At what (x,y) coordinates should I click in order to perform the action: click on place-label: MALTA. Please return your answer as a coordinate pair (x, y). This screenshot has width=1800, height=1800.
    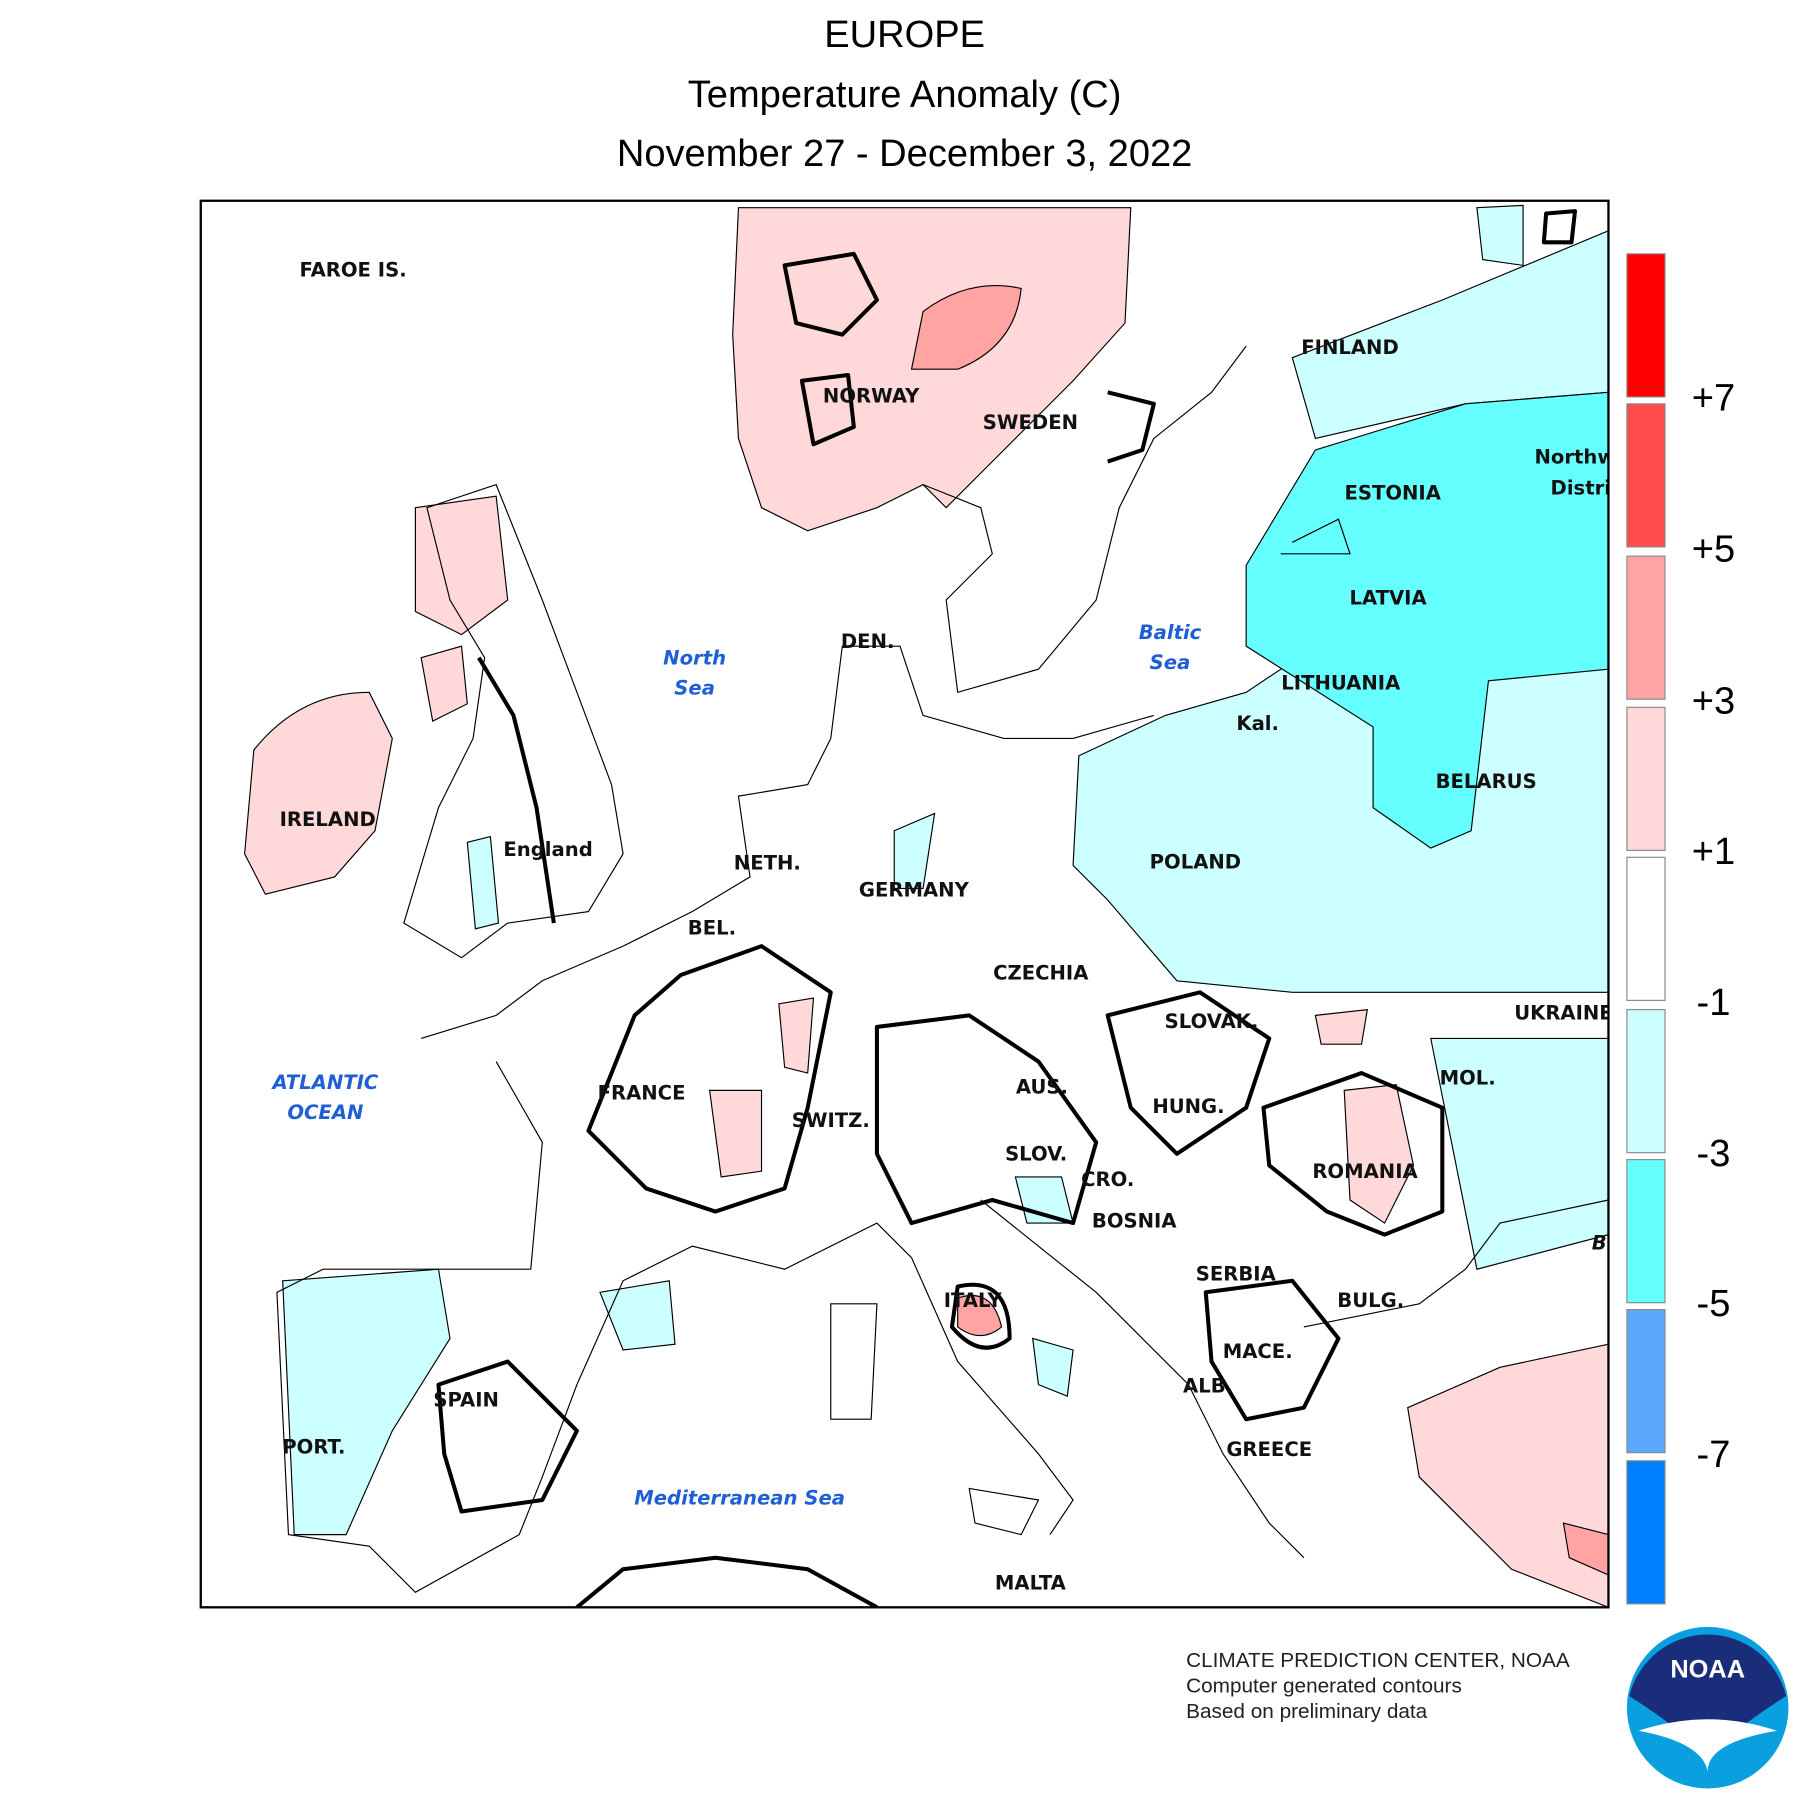
    Looking at the image, I should click on (1031, 1583).